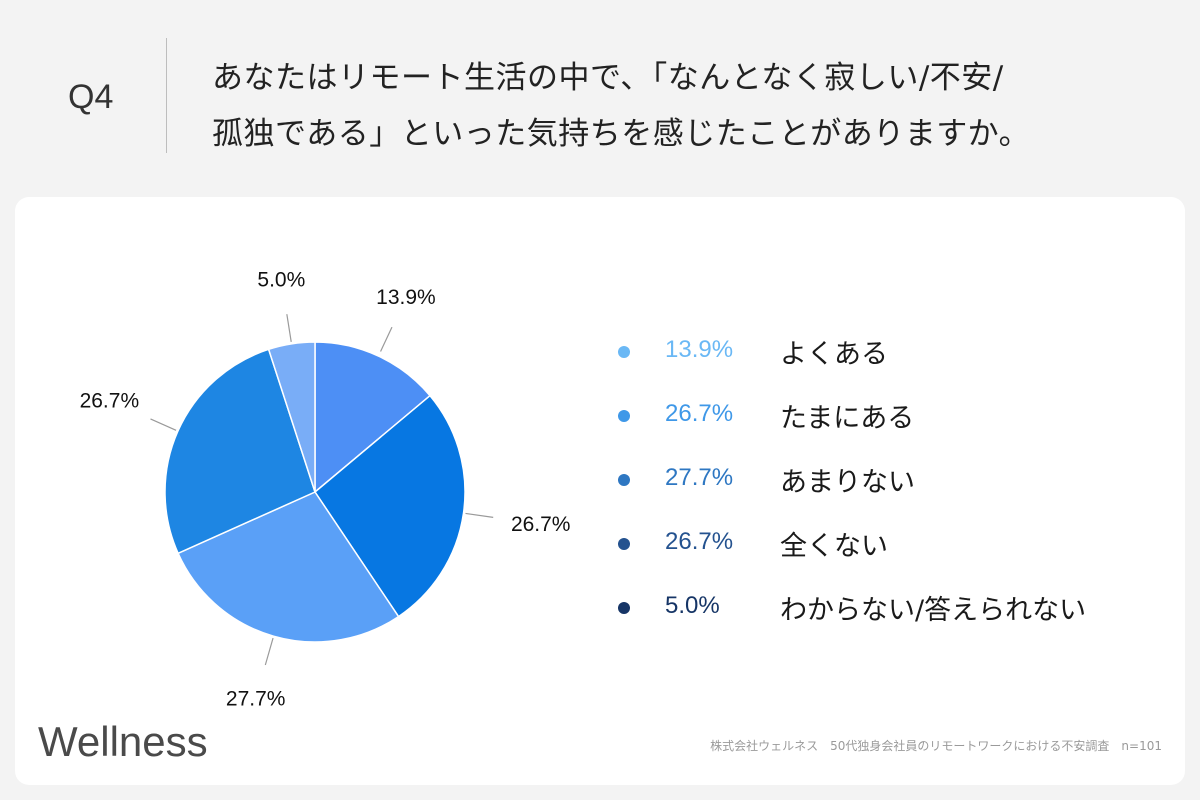 This screenshot has height=800, width=1200. Describe the element at coordinates (406, 297) in the screenshot. I see `pie-data-label-1: 13.9%` at that location.